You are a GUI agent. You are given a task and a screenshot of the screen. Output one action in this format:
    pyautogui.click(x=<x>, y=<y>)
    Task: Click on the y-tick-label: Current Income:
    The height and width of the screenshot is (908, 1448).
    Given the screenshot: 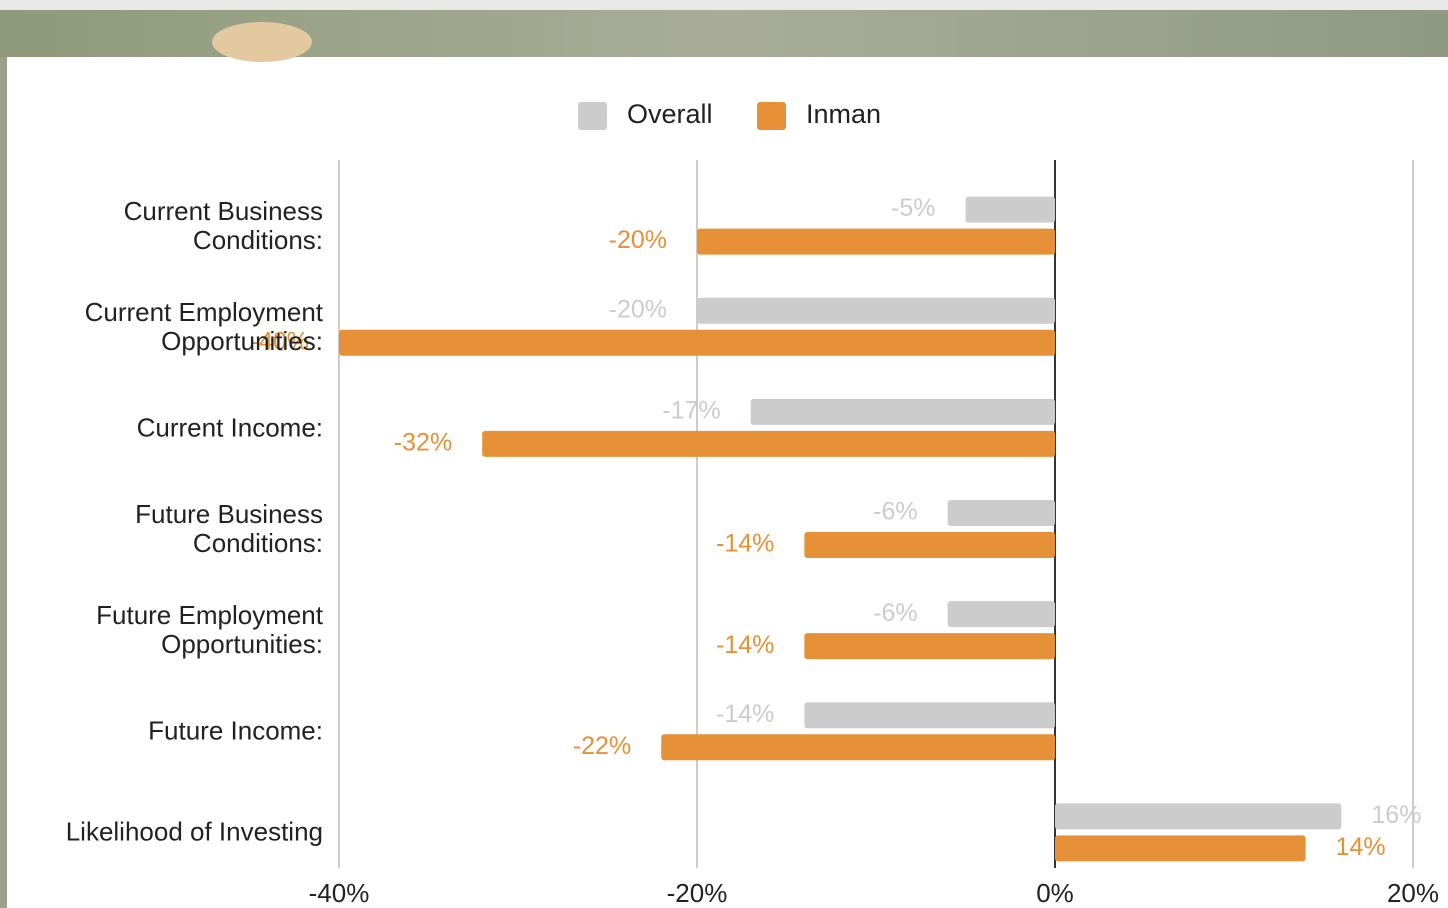 What is the action you would take?
    pyautogui.click(x=229, y=427)
    